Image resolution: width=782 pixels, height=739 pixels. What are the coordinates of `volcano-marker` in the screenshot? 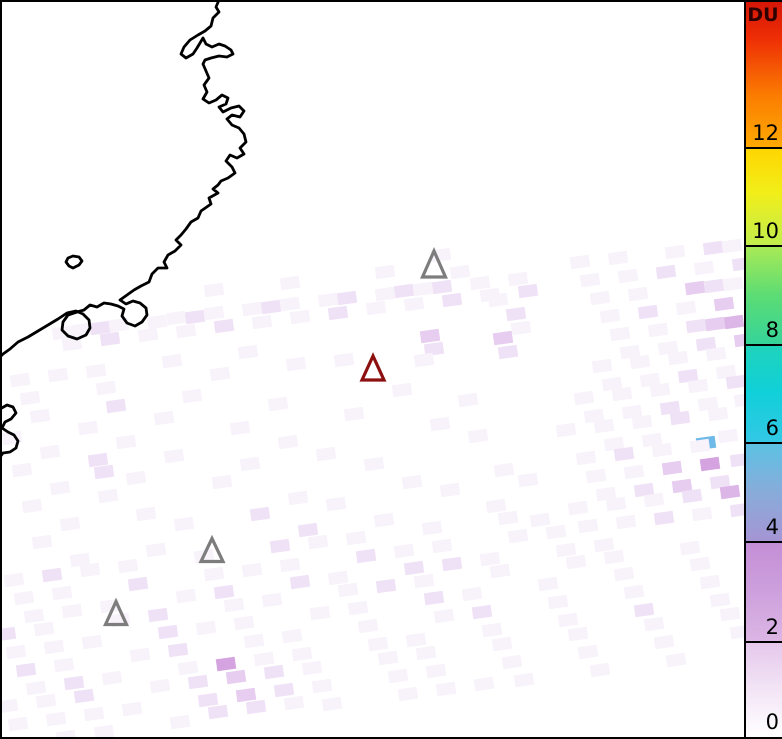 It's located at (116, 612).